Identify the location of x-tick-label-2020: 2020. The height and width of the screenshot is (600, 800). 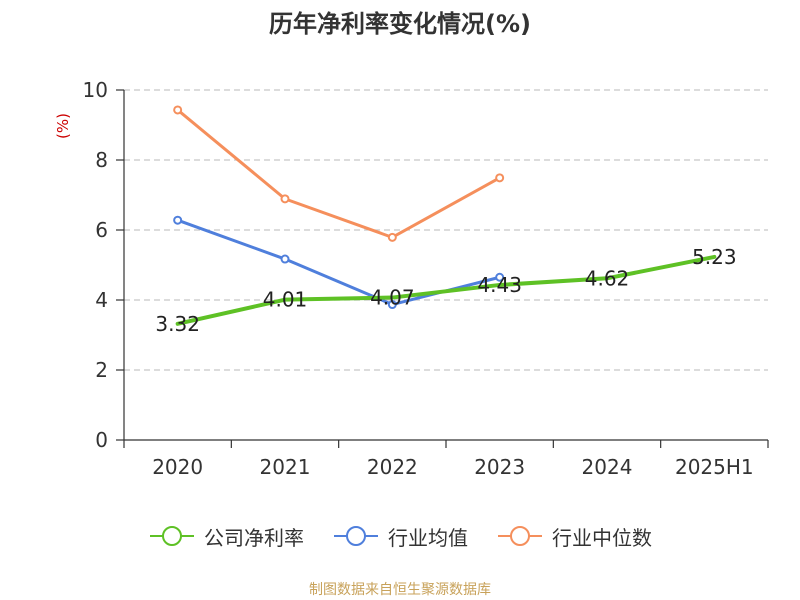
(177, 467).